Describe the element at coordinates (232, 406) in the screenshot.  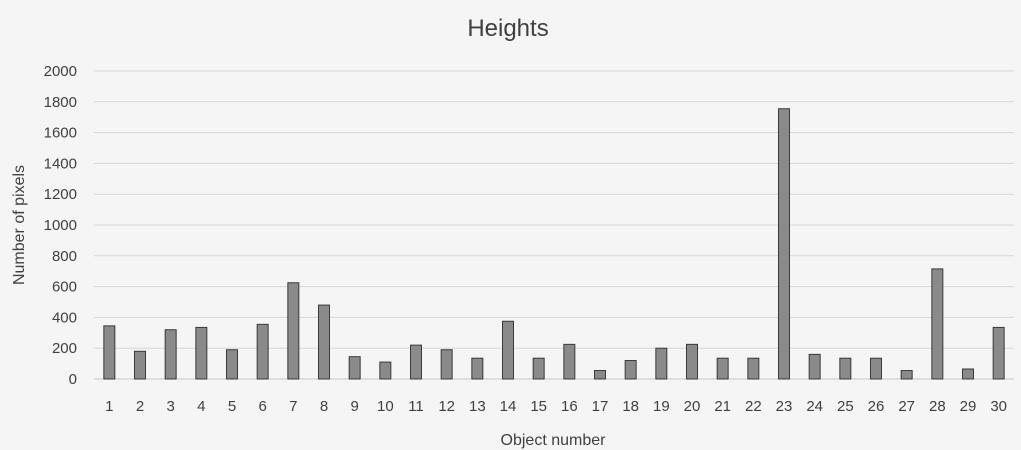
I see `x-tick-label: 5` at that location.